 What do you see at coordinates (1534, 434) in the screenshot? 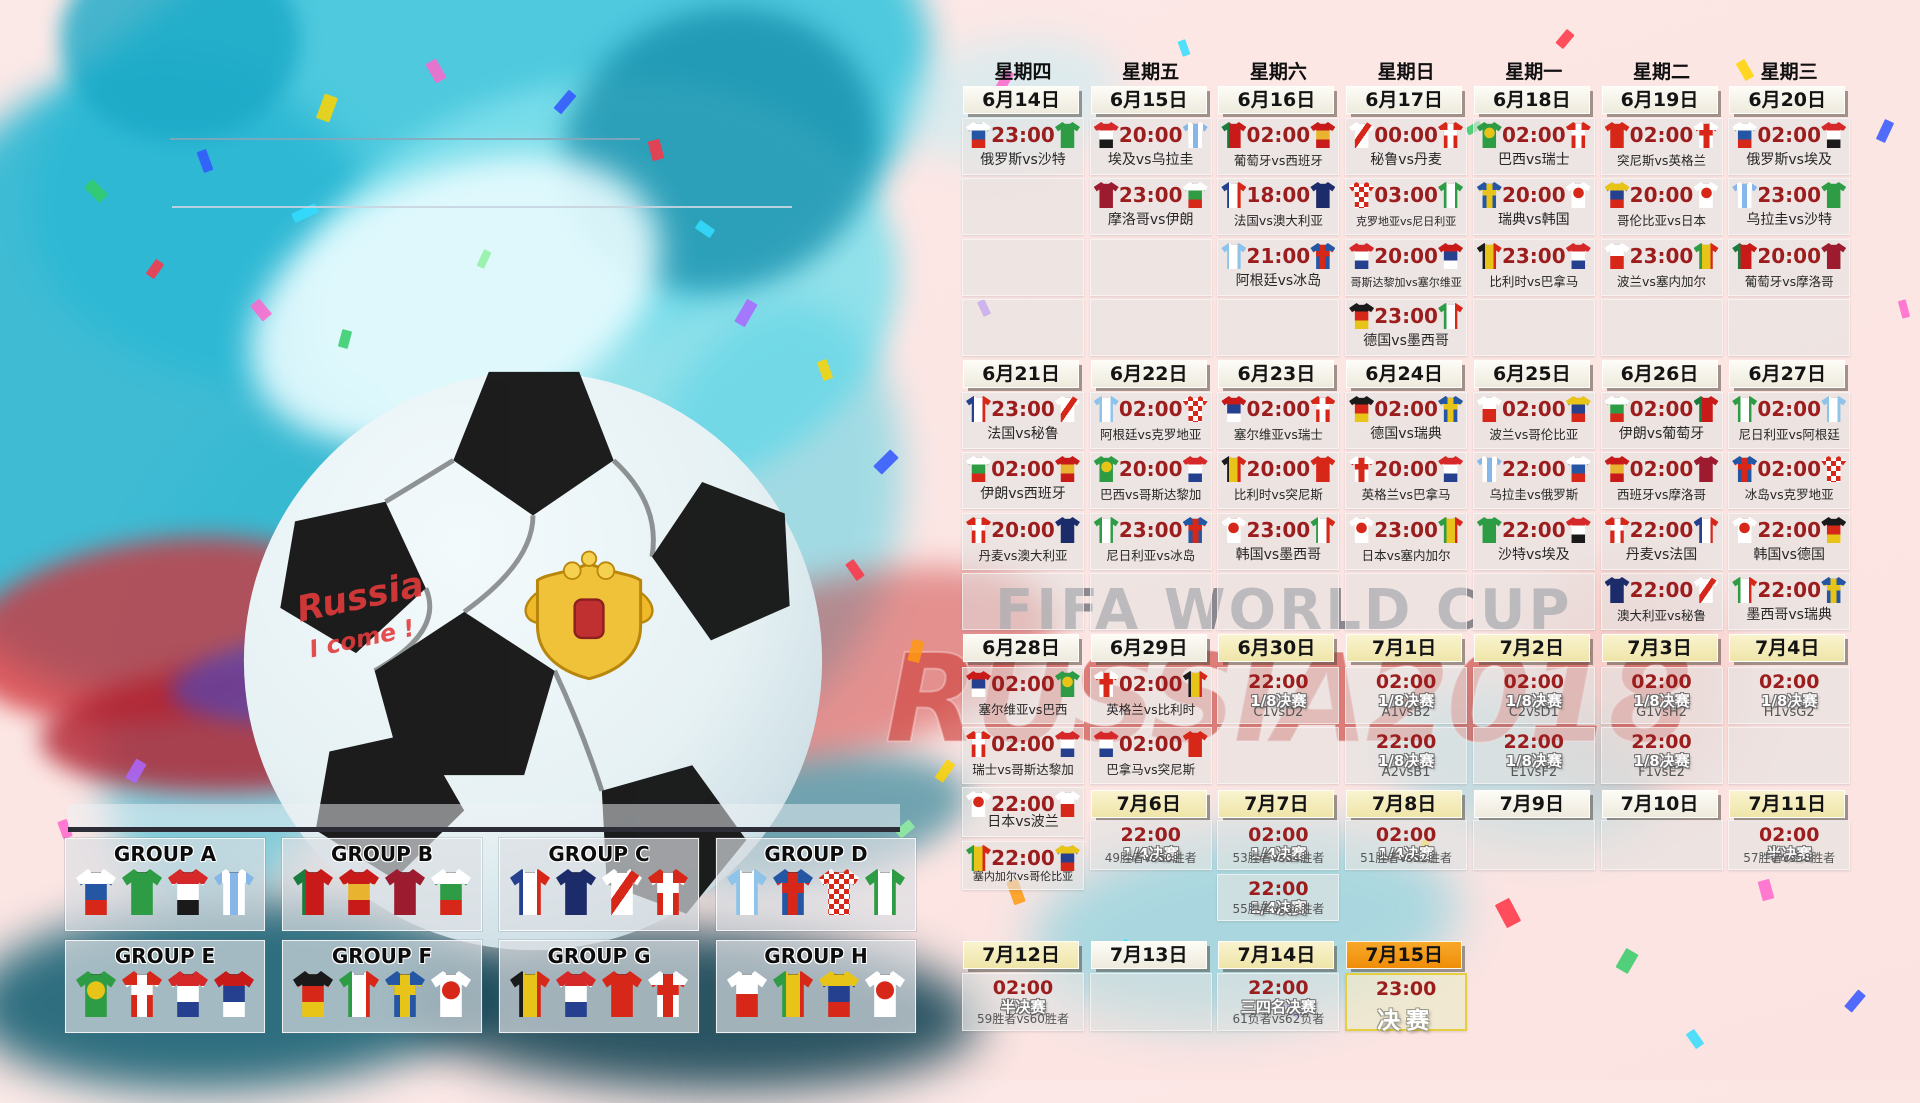
I see `match-teams: 波兰vs哥伦比亚` at bounding box center [1534, 434].